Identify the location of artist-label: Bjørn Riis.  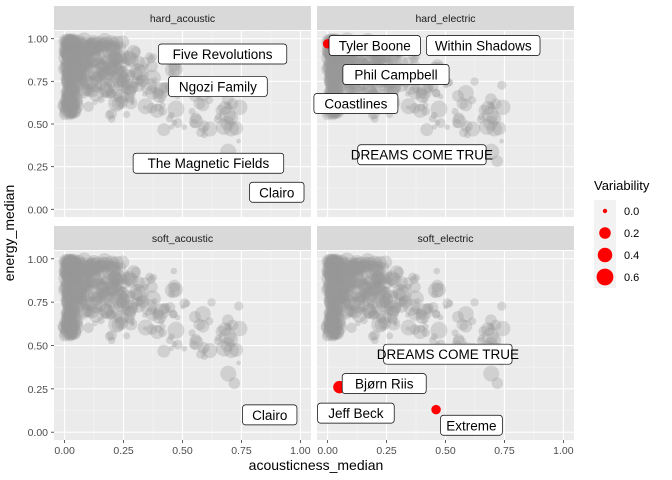
(384, 383).